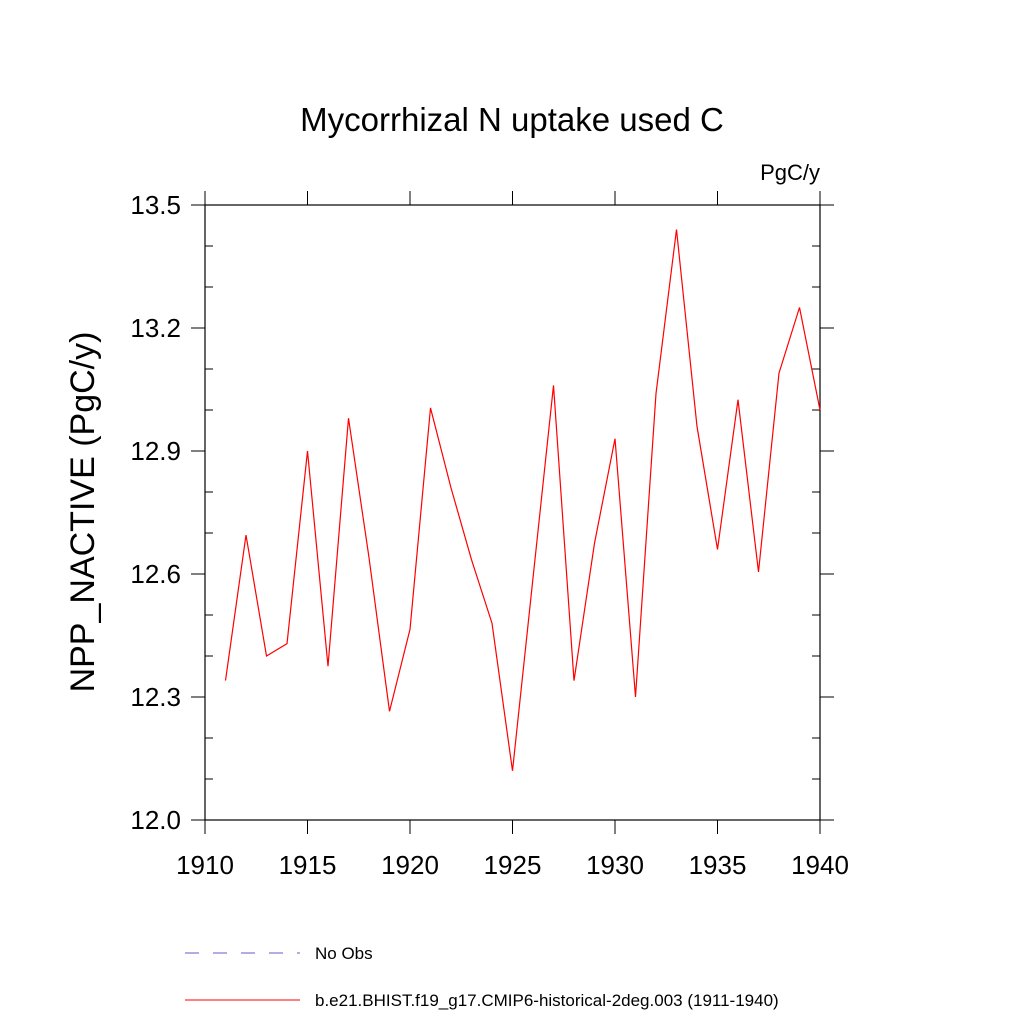 This screenshot has width=1024, height=1024. Describe the element at coordinates (820, 865) in the screenshot. I see `x-tick-label: 1940` at that location.